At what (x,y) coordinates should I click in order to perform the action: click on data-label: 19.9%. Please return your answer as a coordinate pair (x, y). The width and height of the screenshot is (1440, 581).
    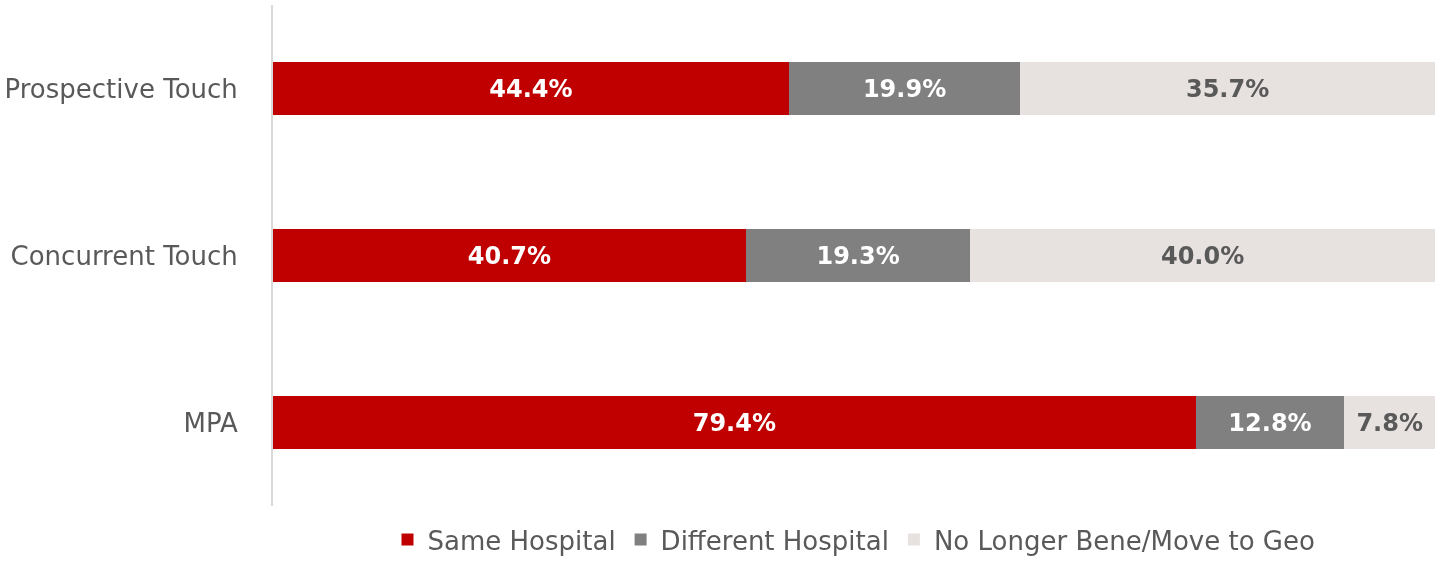
    Looking at the image, I should click on (904, 88).